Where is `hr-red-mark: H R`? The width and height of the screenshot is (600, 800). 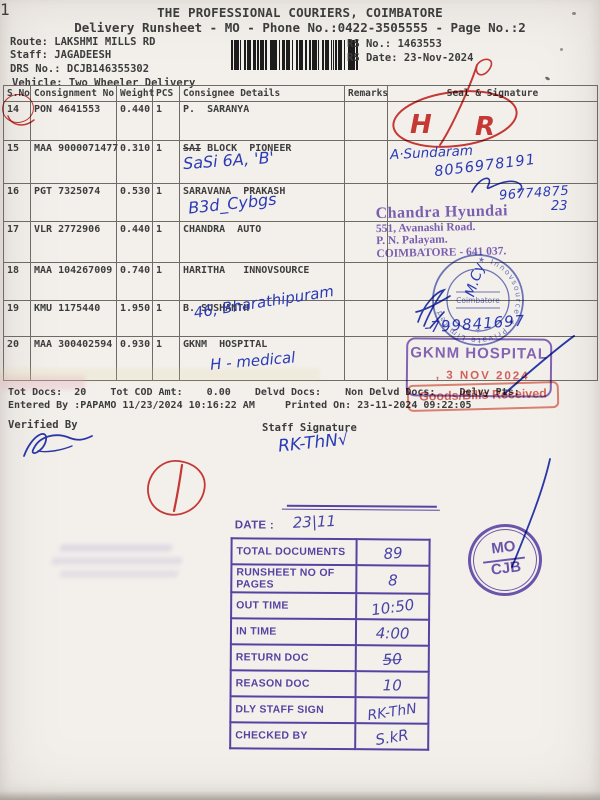
hr-red-mark: H R is located at coordinates (455, 103).